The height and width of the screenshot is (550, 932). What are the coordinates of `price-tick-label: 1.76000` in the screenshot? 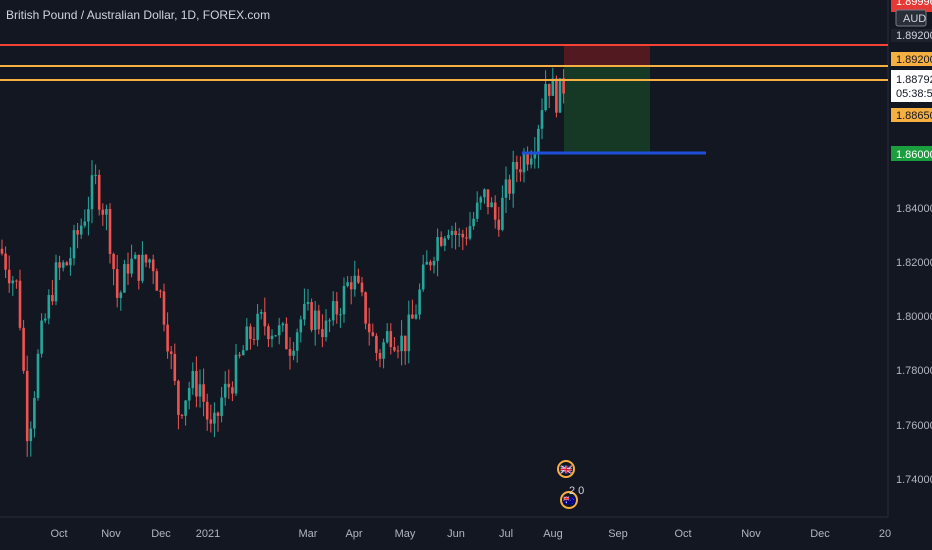 It's located at (914, 426).